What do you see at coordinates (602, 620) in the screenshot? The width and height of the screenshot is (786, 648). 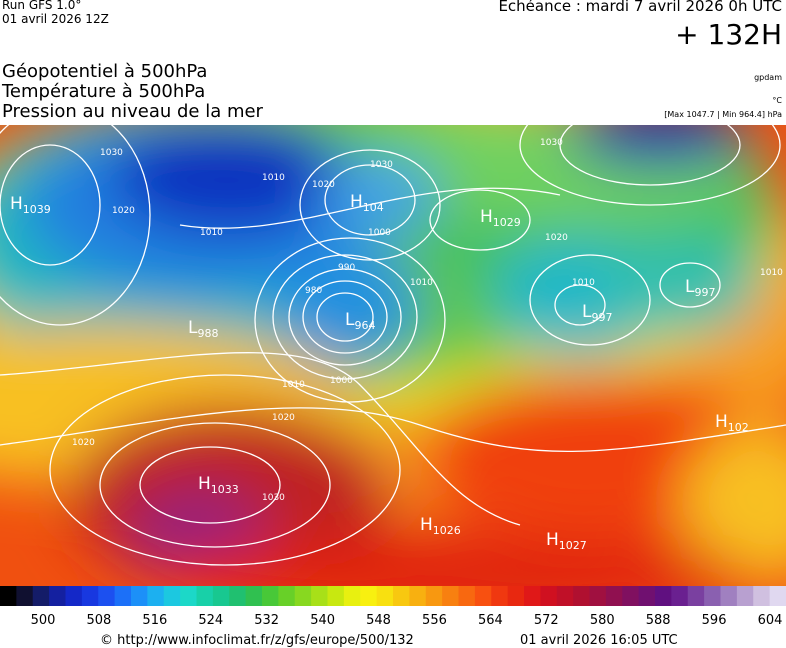 I see `scale-tick-label: 580` at bounding box center [602, 620].